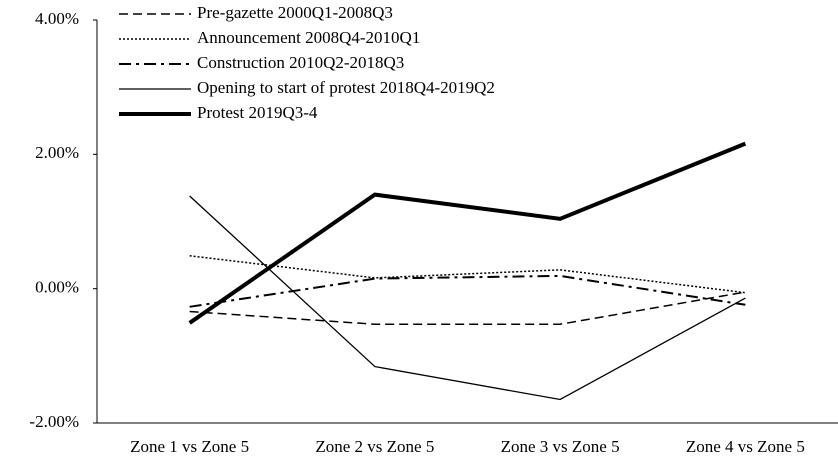 This screenshot has height=461, width=838. I want to click on legend-label: Announcement 2008Q4-2010Q1, so click(308, 37).